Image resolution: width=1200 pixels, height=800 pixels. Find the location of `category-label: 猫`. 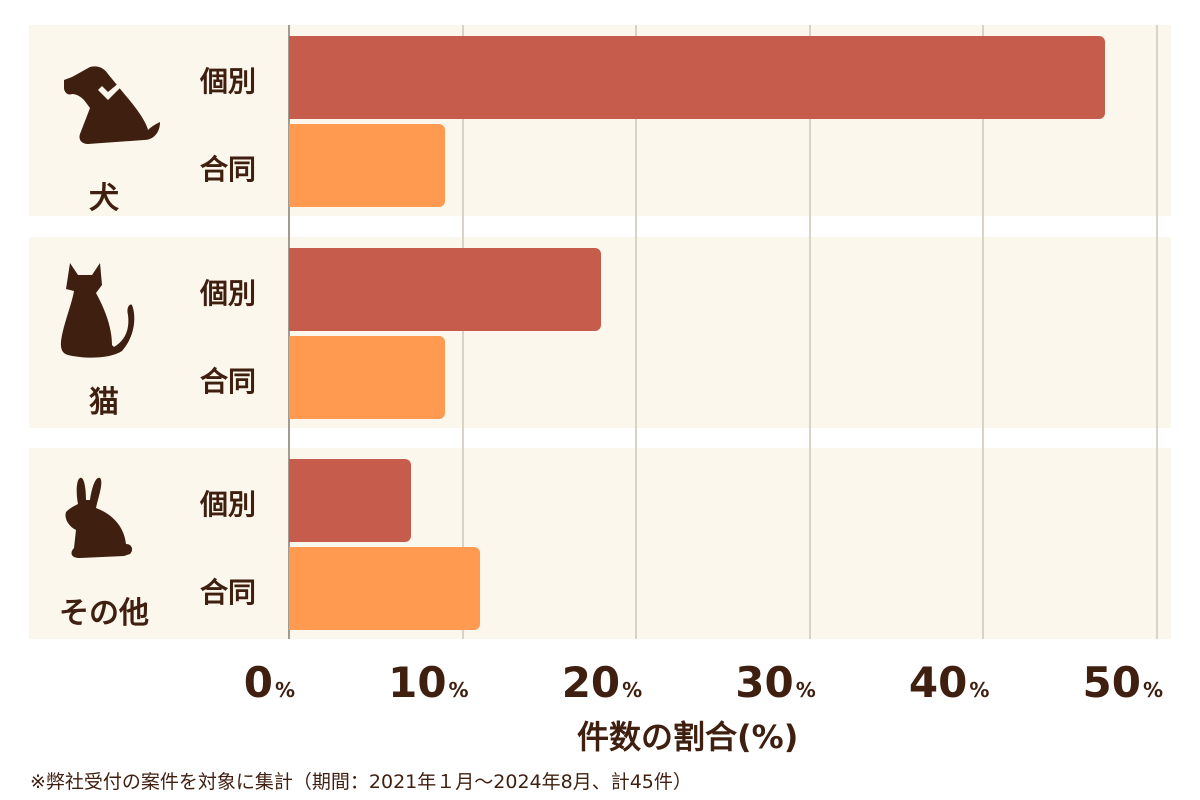

category-label: 猫 is located at coordinates (104, 402).